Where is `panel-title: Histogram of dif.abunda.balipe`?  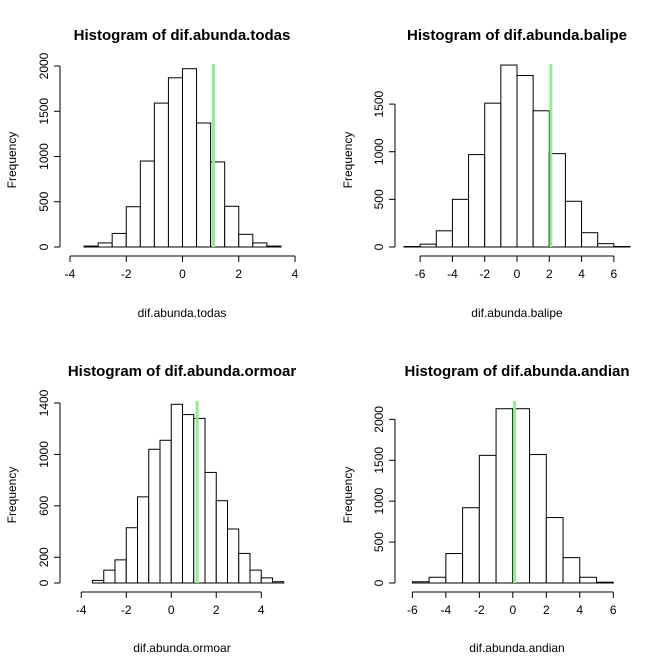 panel-title: Histogram of dif.abunda.balipe is located at coordinates (517, 35).